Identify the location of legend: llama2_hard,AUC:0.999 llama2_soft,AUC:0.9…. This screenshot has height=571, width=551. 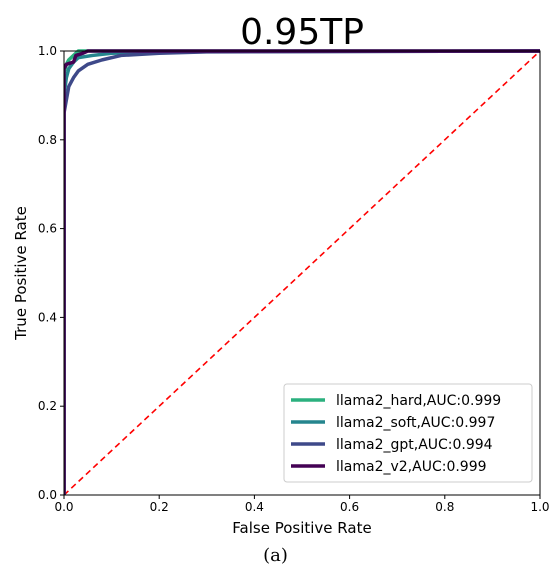
(408, 433).